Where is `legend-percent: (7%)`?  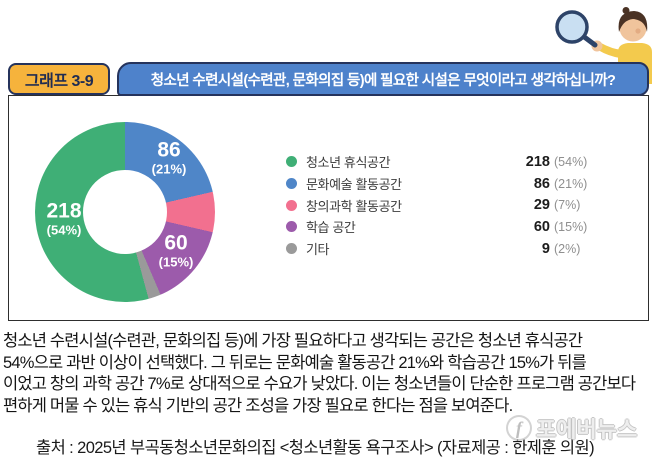
legend-percent: (7%) is located at coordinates (567, 205).